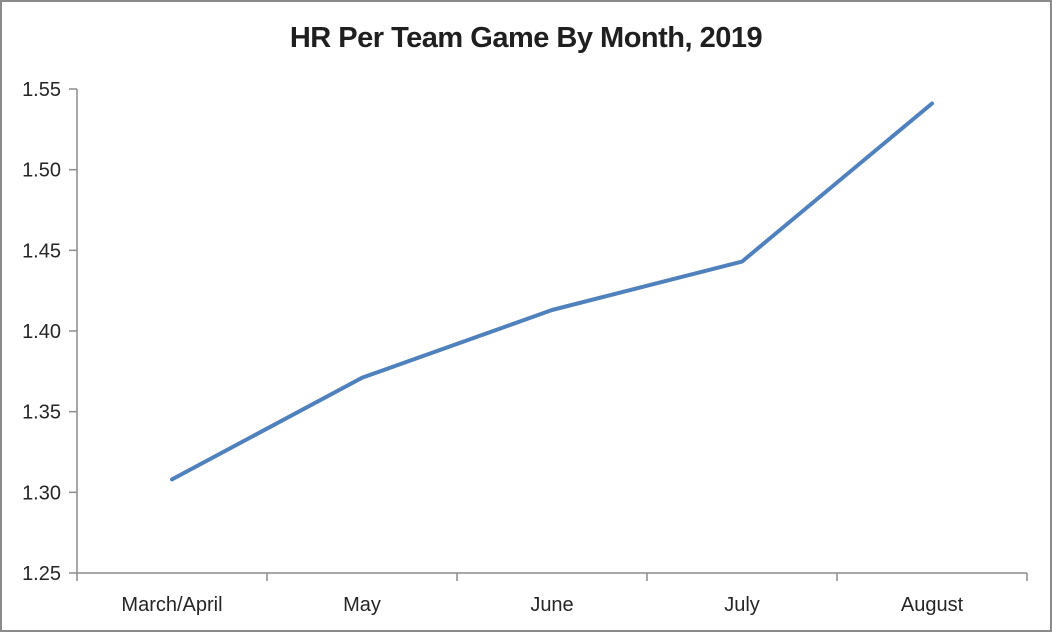 The height and width of the screenshot is (632, 1052). I want to click on x-category-label: March/April, so click(171, 605).